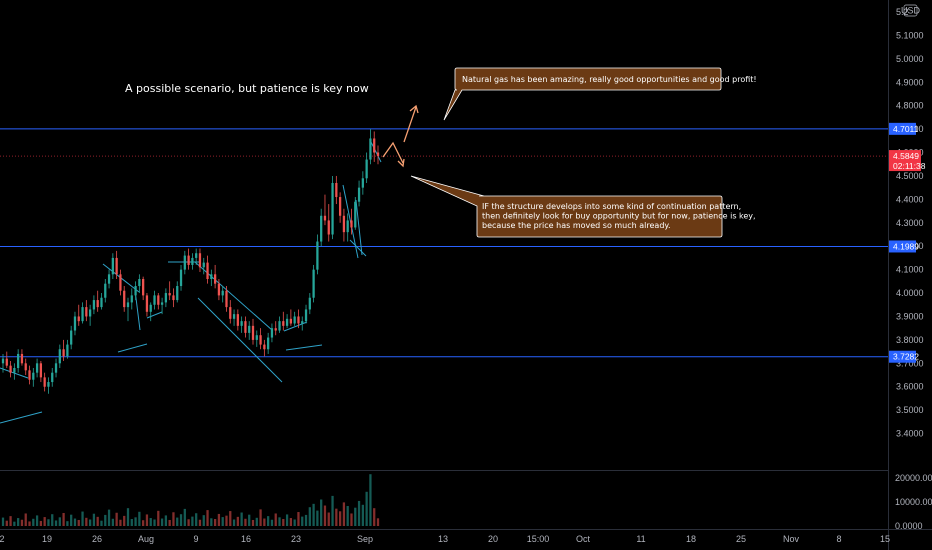 This screenshot has width=932, height=550. Describe the element at coordinates (410, 124) in the screenshot. I see `up-arrow-line` at that location.